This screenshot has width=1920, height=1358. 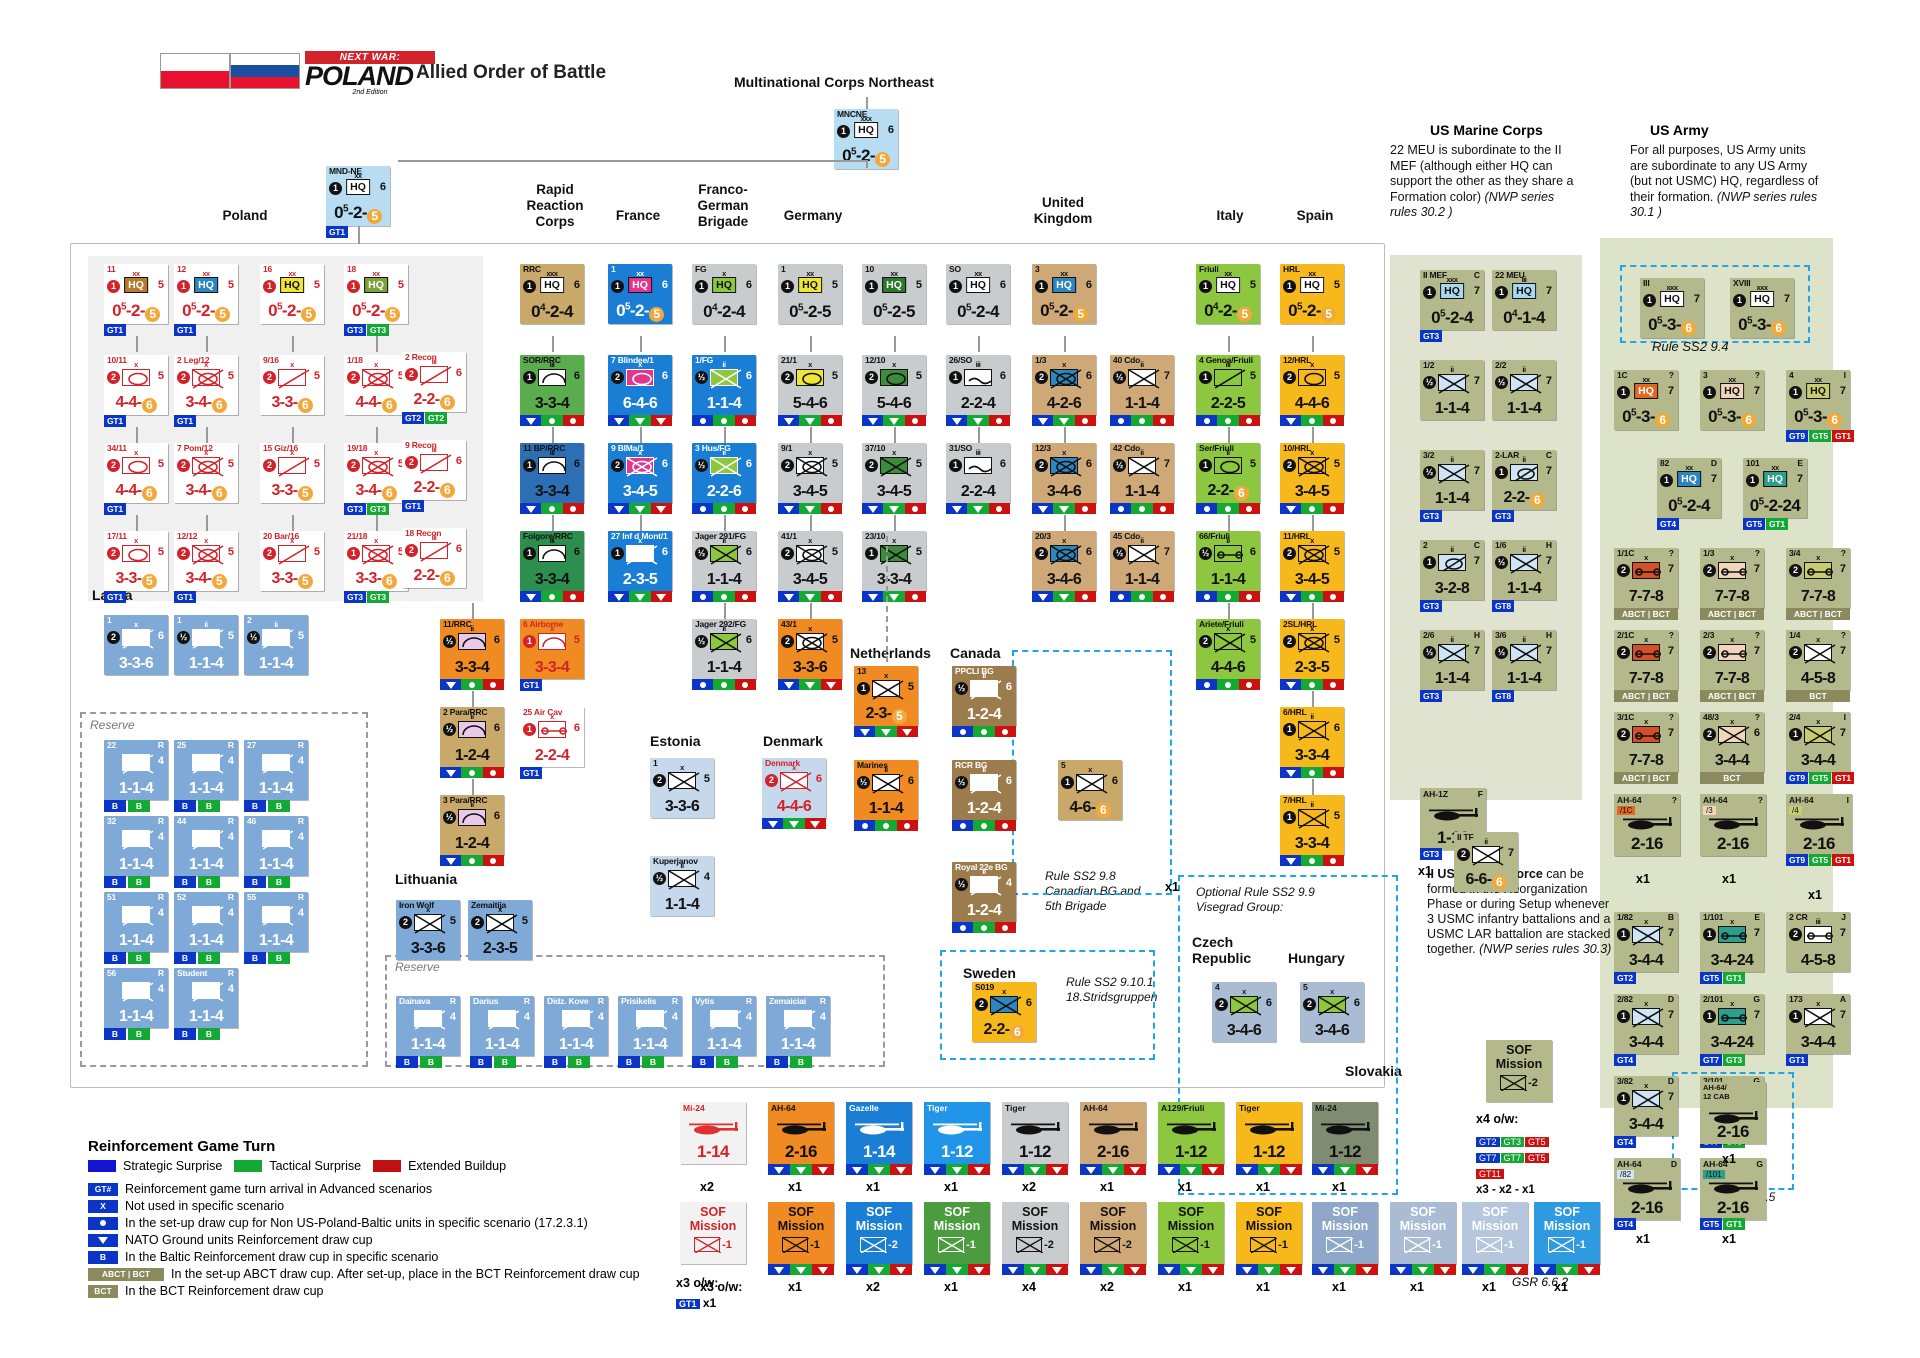 What do you see at coordinates (292, 561) in the screenshot?
I see `unit-counter: 20 Bar/16 x 2 5 3-3- 5` at bounding box center [292, 561].